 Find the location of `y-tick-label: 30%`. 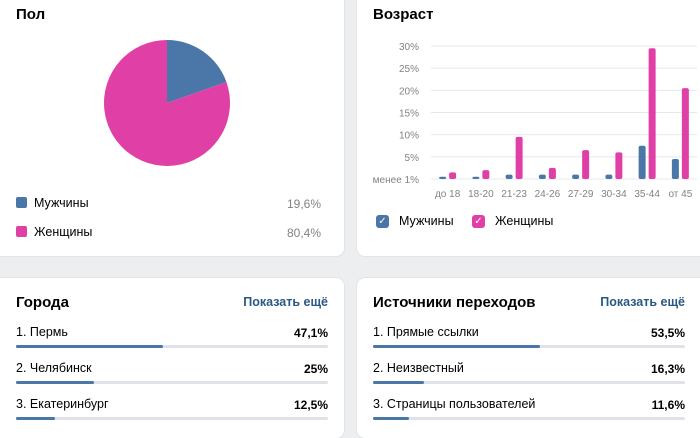

y-tick-label: 30% is located at coordinates (409, 47).